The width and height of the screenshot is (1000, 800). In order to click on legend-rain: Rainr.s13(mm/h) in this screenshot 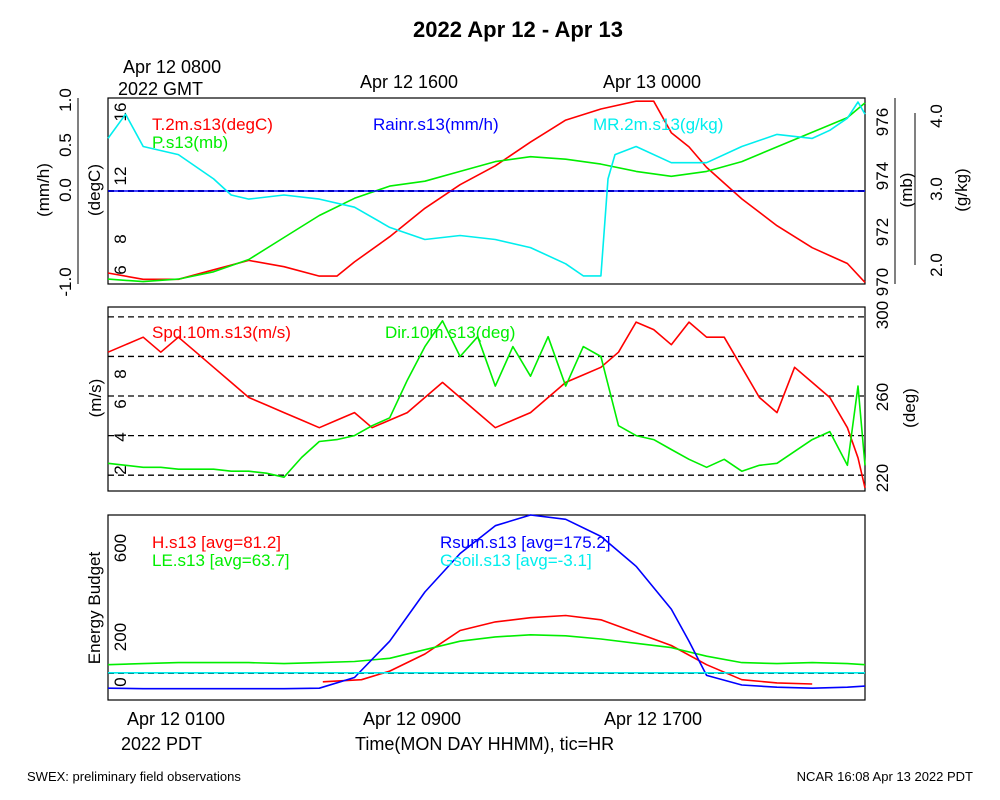, I will do `click(436, 124)`.